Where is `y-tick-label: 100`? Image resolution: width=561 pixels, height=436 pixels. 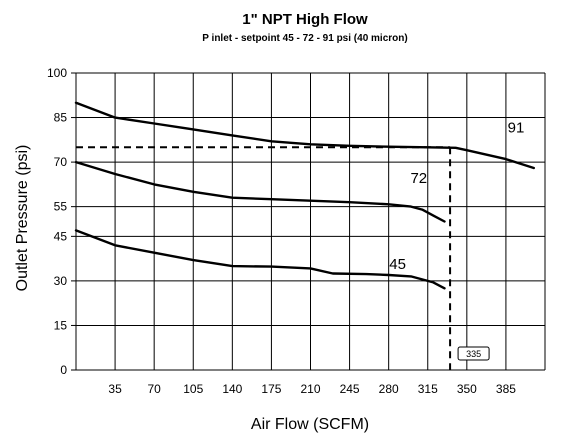
y-tick-label: 100 is located at coordinates (57, 73).